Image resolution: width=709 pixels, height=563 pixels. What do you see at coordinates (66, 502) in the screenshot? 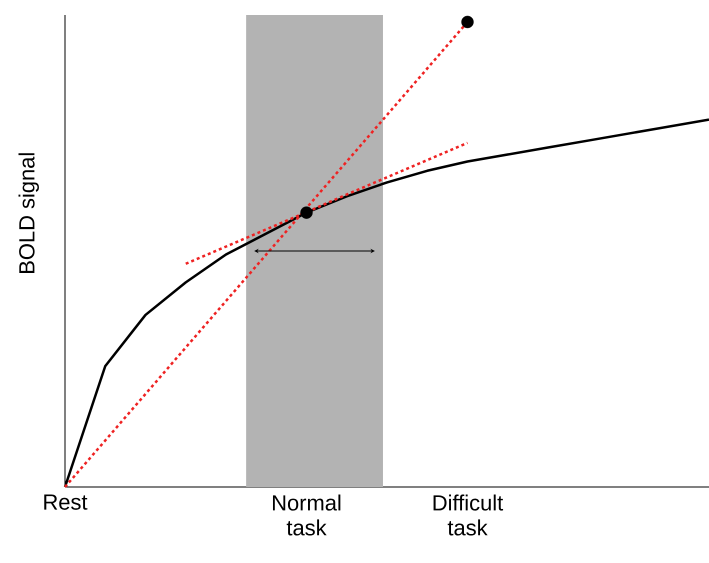
I see `x-tick-label: Rest` at bounding box center [66, 502].